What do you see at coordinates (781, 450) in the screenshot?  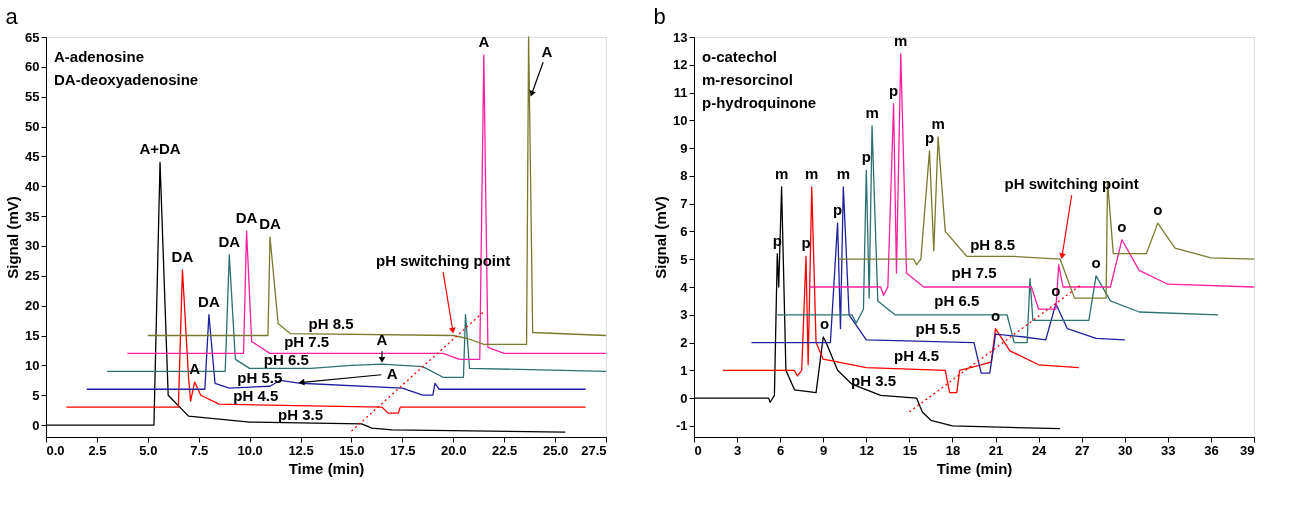 I see `x-tick-label: 6` at bounding box center [781, 450].